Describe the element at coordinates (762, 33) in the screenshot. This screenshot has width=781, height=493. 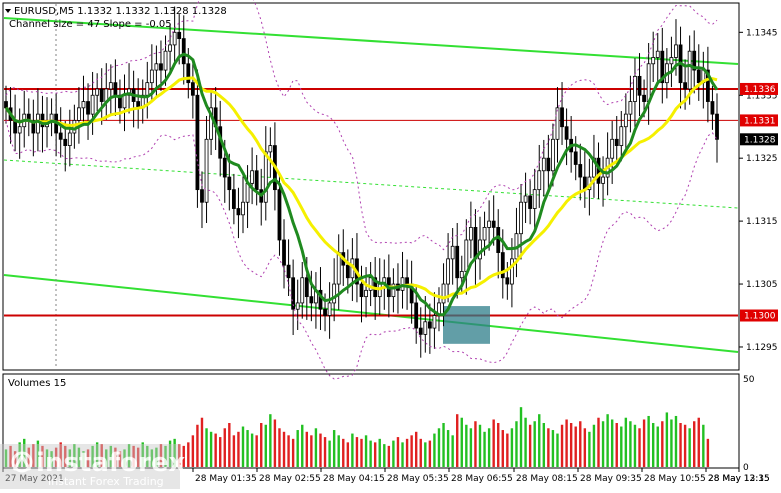
I see `price-tick-label: 1.1345` at that location.